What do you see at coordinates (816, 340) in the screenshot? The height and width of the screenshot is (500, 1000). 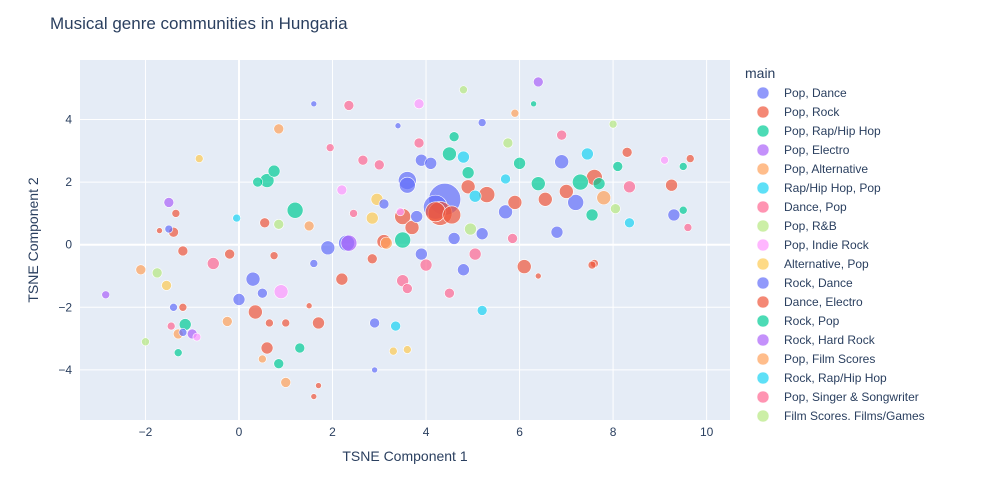 I see `legend-item: Rock, Hard Rock` at bounding box center [816, 340].